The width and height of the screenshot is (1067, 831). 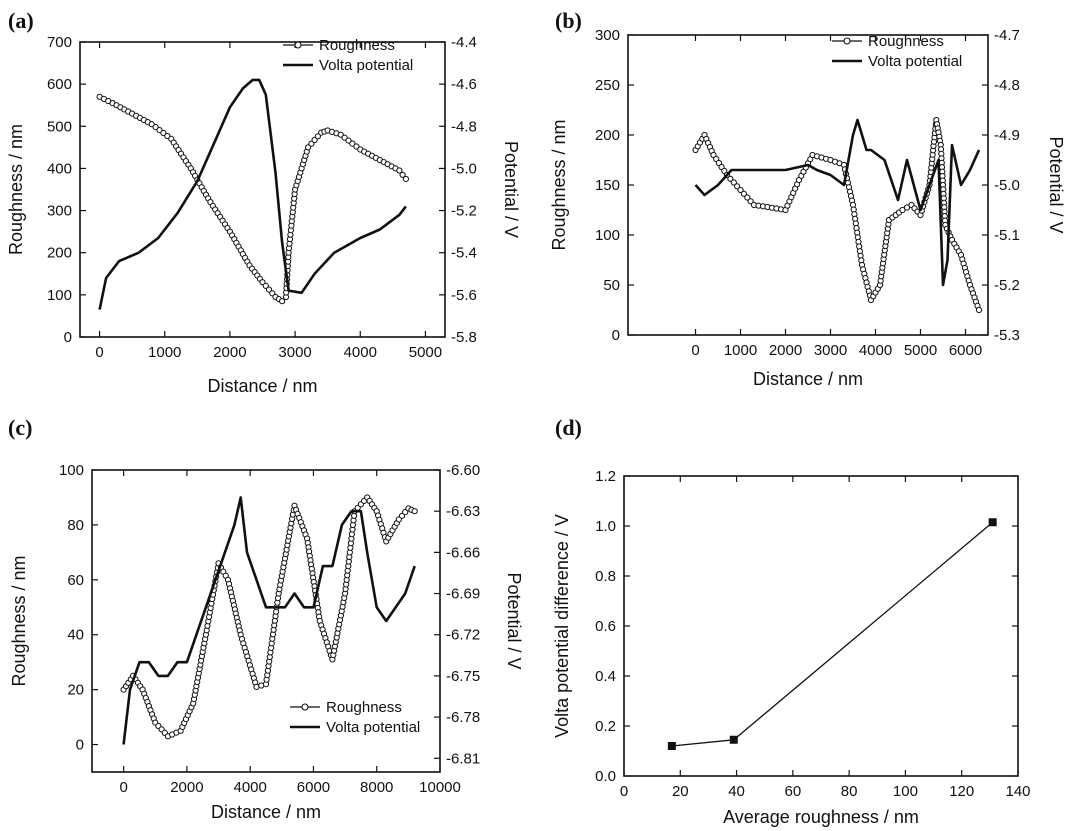 What do you see at coordinates (464, 126) in the screenshot?
I see `y2-tick-label: -4.8` at bounding box center [464, 126].